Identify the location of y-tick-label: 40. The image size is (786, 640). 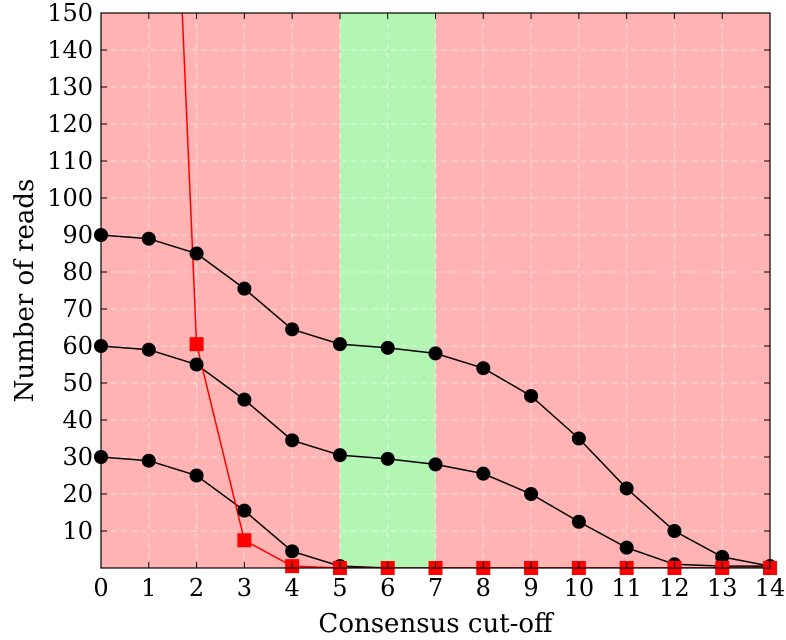
(77, 420).